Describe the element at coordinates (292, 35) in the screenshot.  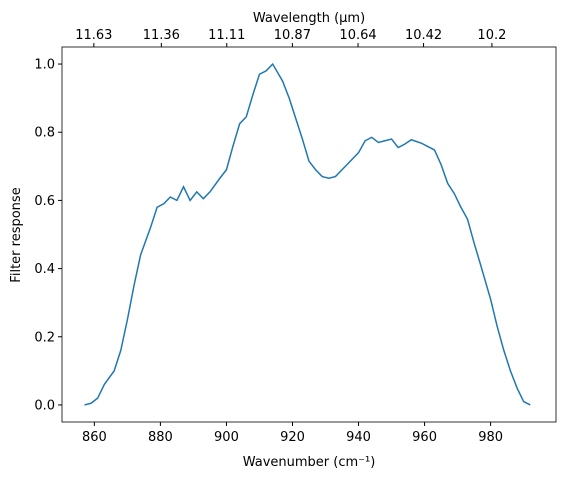
I see `x2-tick-label: 10.87` at that location.